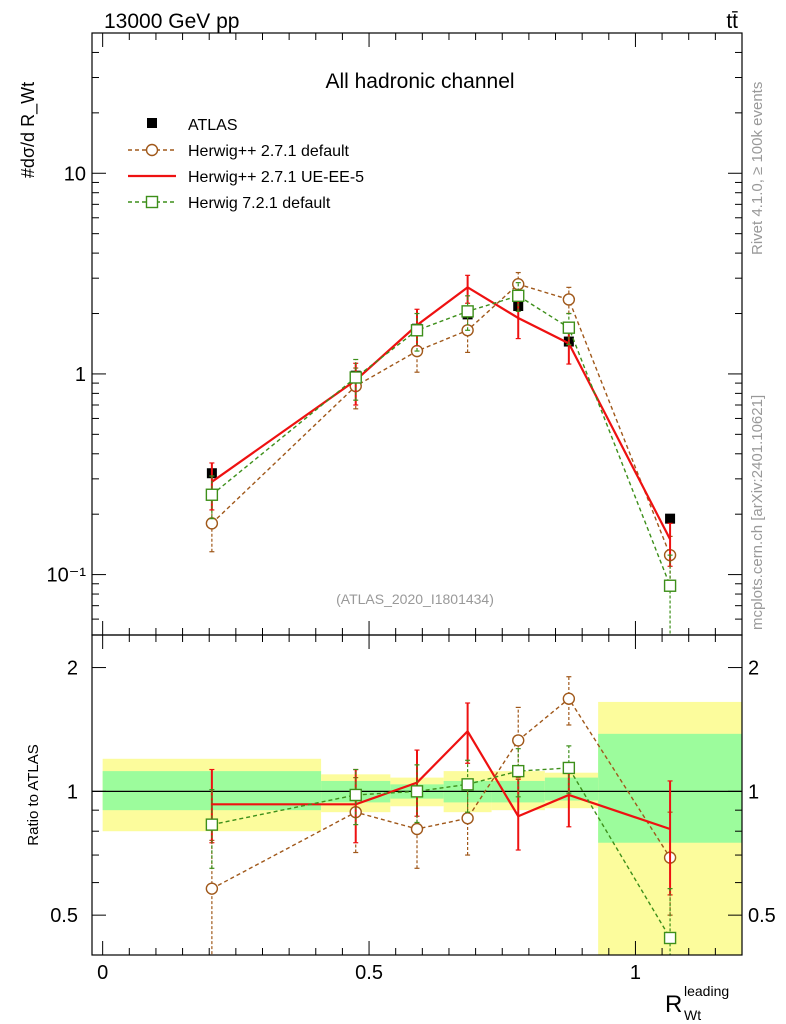 This screenshot has width=786, height=1024. What do you see at coordinates (152, 150) in the screenshot?
I see `legend-herwig-default-marker` at bounding box center [152, 150].